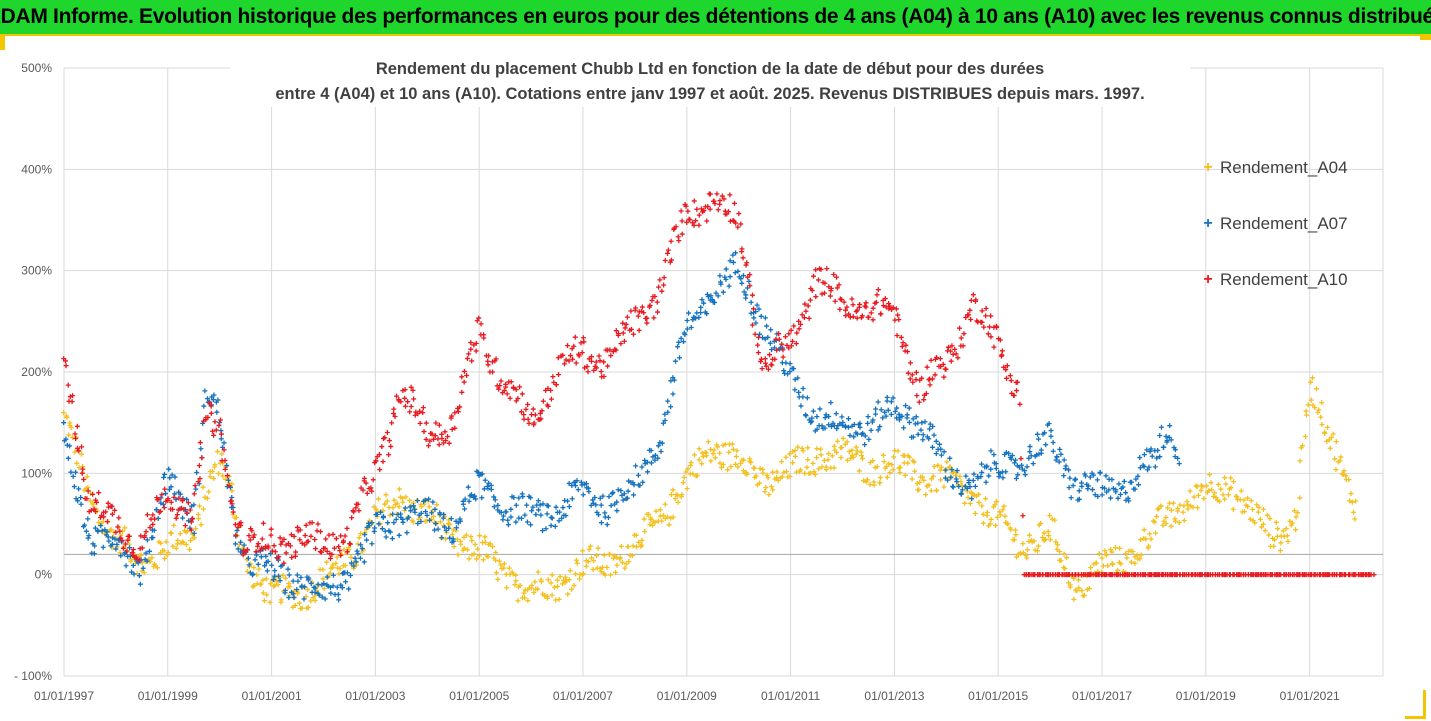 The image size is (1431, 721). What do you see at coordinates (64, 696) in the screenshot?
I see `x-tick-label: 01/01/1997` at bounding box center [64, 696].